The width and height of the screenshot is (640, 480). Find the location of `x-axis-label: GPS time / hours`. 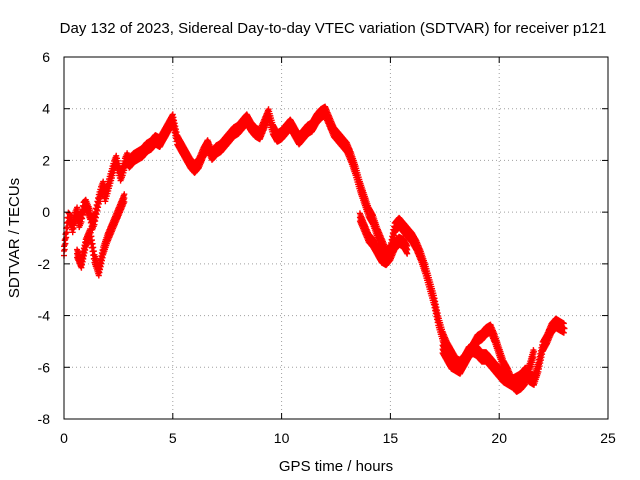

x-axis-label: GPS time / hours is located at coordinates (336, 466).